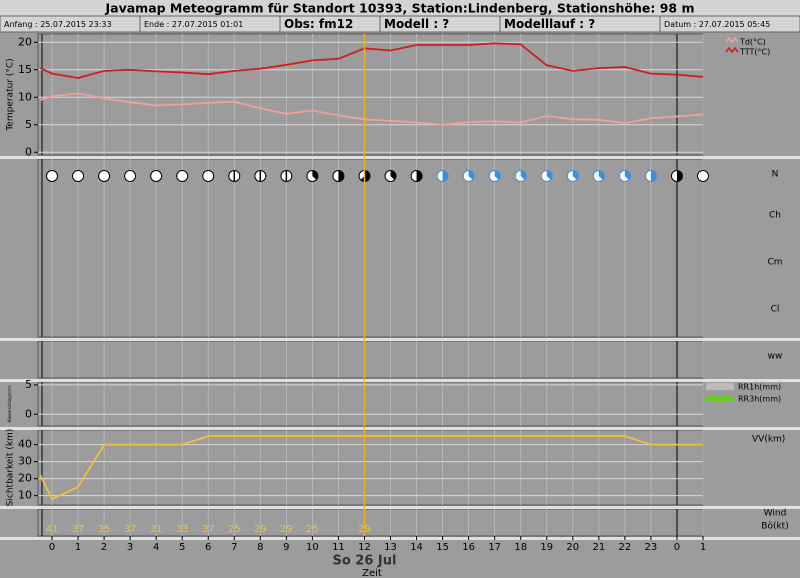 The height and width of the screenshot is (578, 800). Describe the element at coordinates (416, 547) in the screenshot. I see `x-tick-label: 14` at that location.